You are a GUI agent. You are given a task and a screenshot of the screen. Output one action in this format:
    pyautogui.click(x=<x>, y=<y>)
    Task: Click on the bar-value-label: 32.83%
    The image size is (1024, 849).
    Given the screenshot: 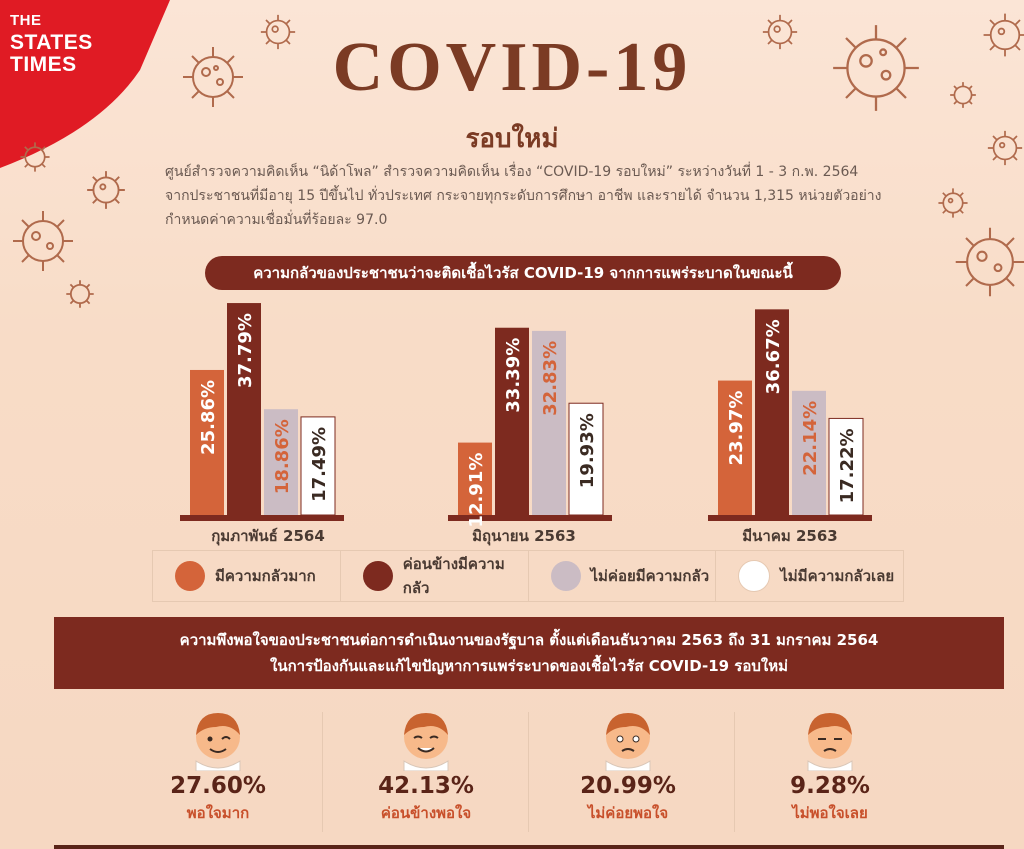 What is the action you would take?
    pyautogui.click(x=550, y=378)
    